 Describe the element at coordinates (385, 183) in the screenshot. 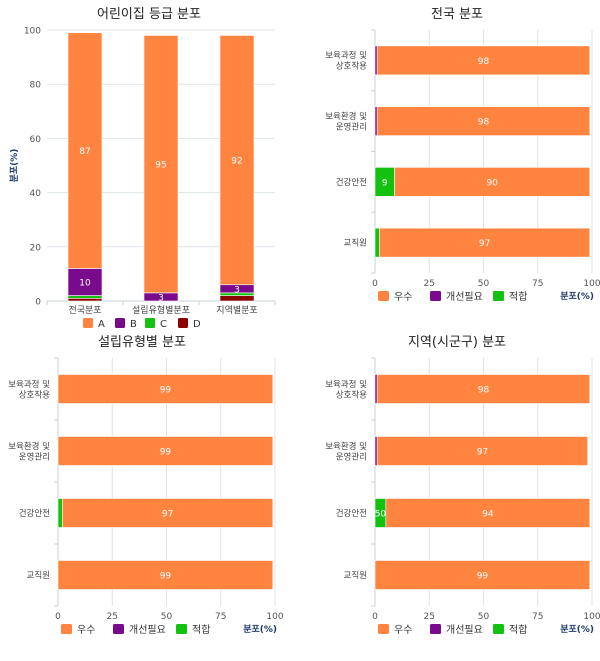

I see `data-label: 9` at that location.